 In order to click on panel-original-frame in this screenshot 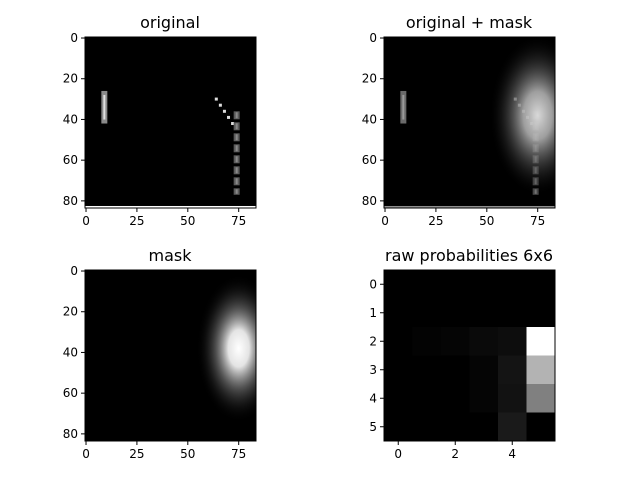, I will do `click(170, 122)`.